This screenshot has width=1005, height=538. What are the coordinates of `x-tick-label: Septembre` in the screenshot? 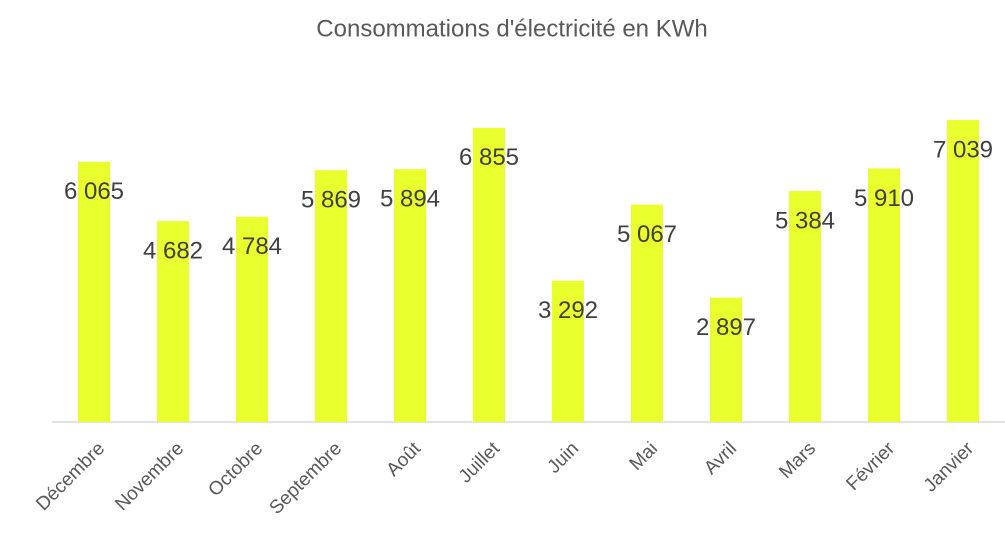 It's located at (306, 478).